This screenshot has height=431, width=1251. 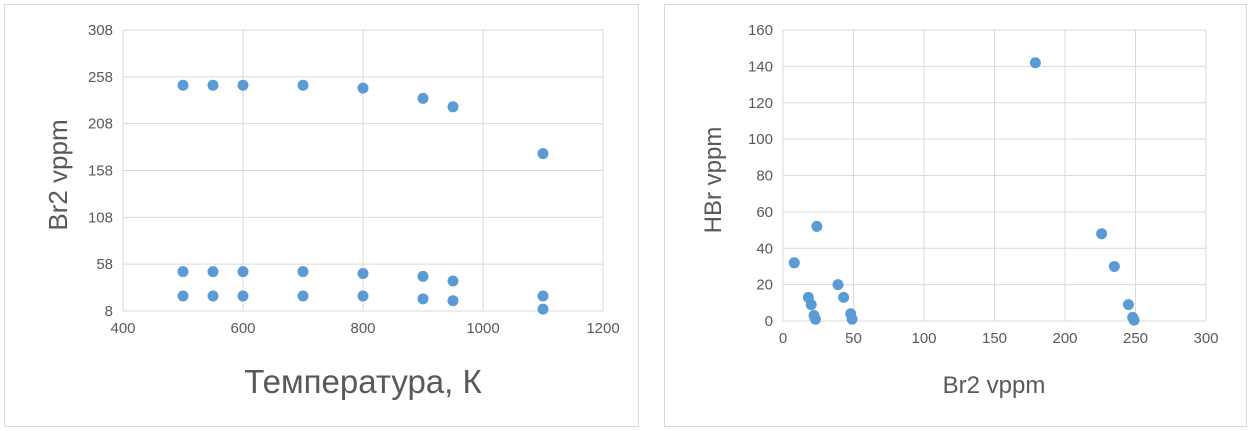 I want to click on x-tick-label: 400, so click(x=122, y=328).